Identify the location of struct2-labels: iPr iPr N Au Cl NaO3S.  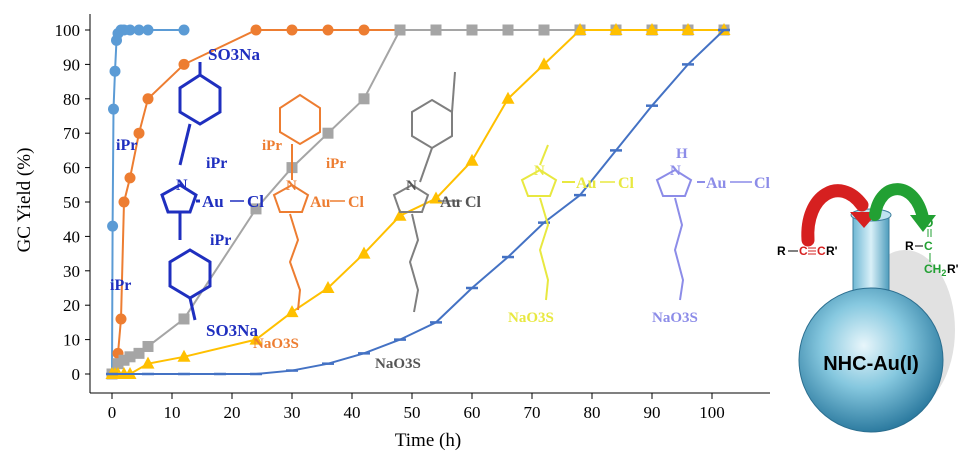
(309, 245).